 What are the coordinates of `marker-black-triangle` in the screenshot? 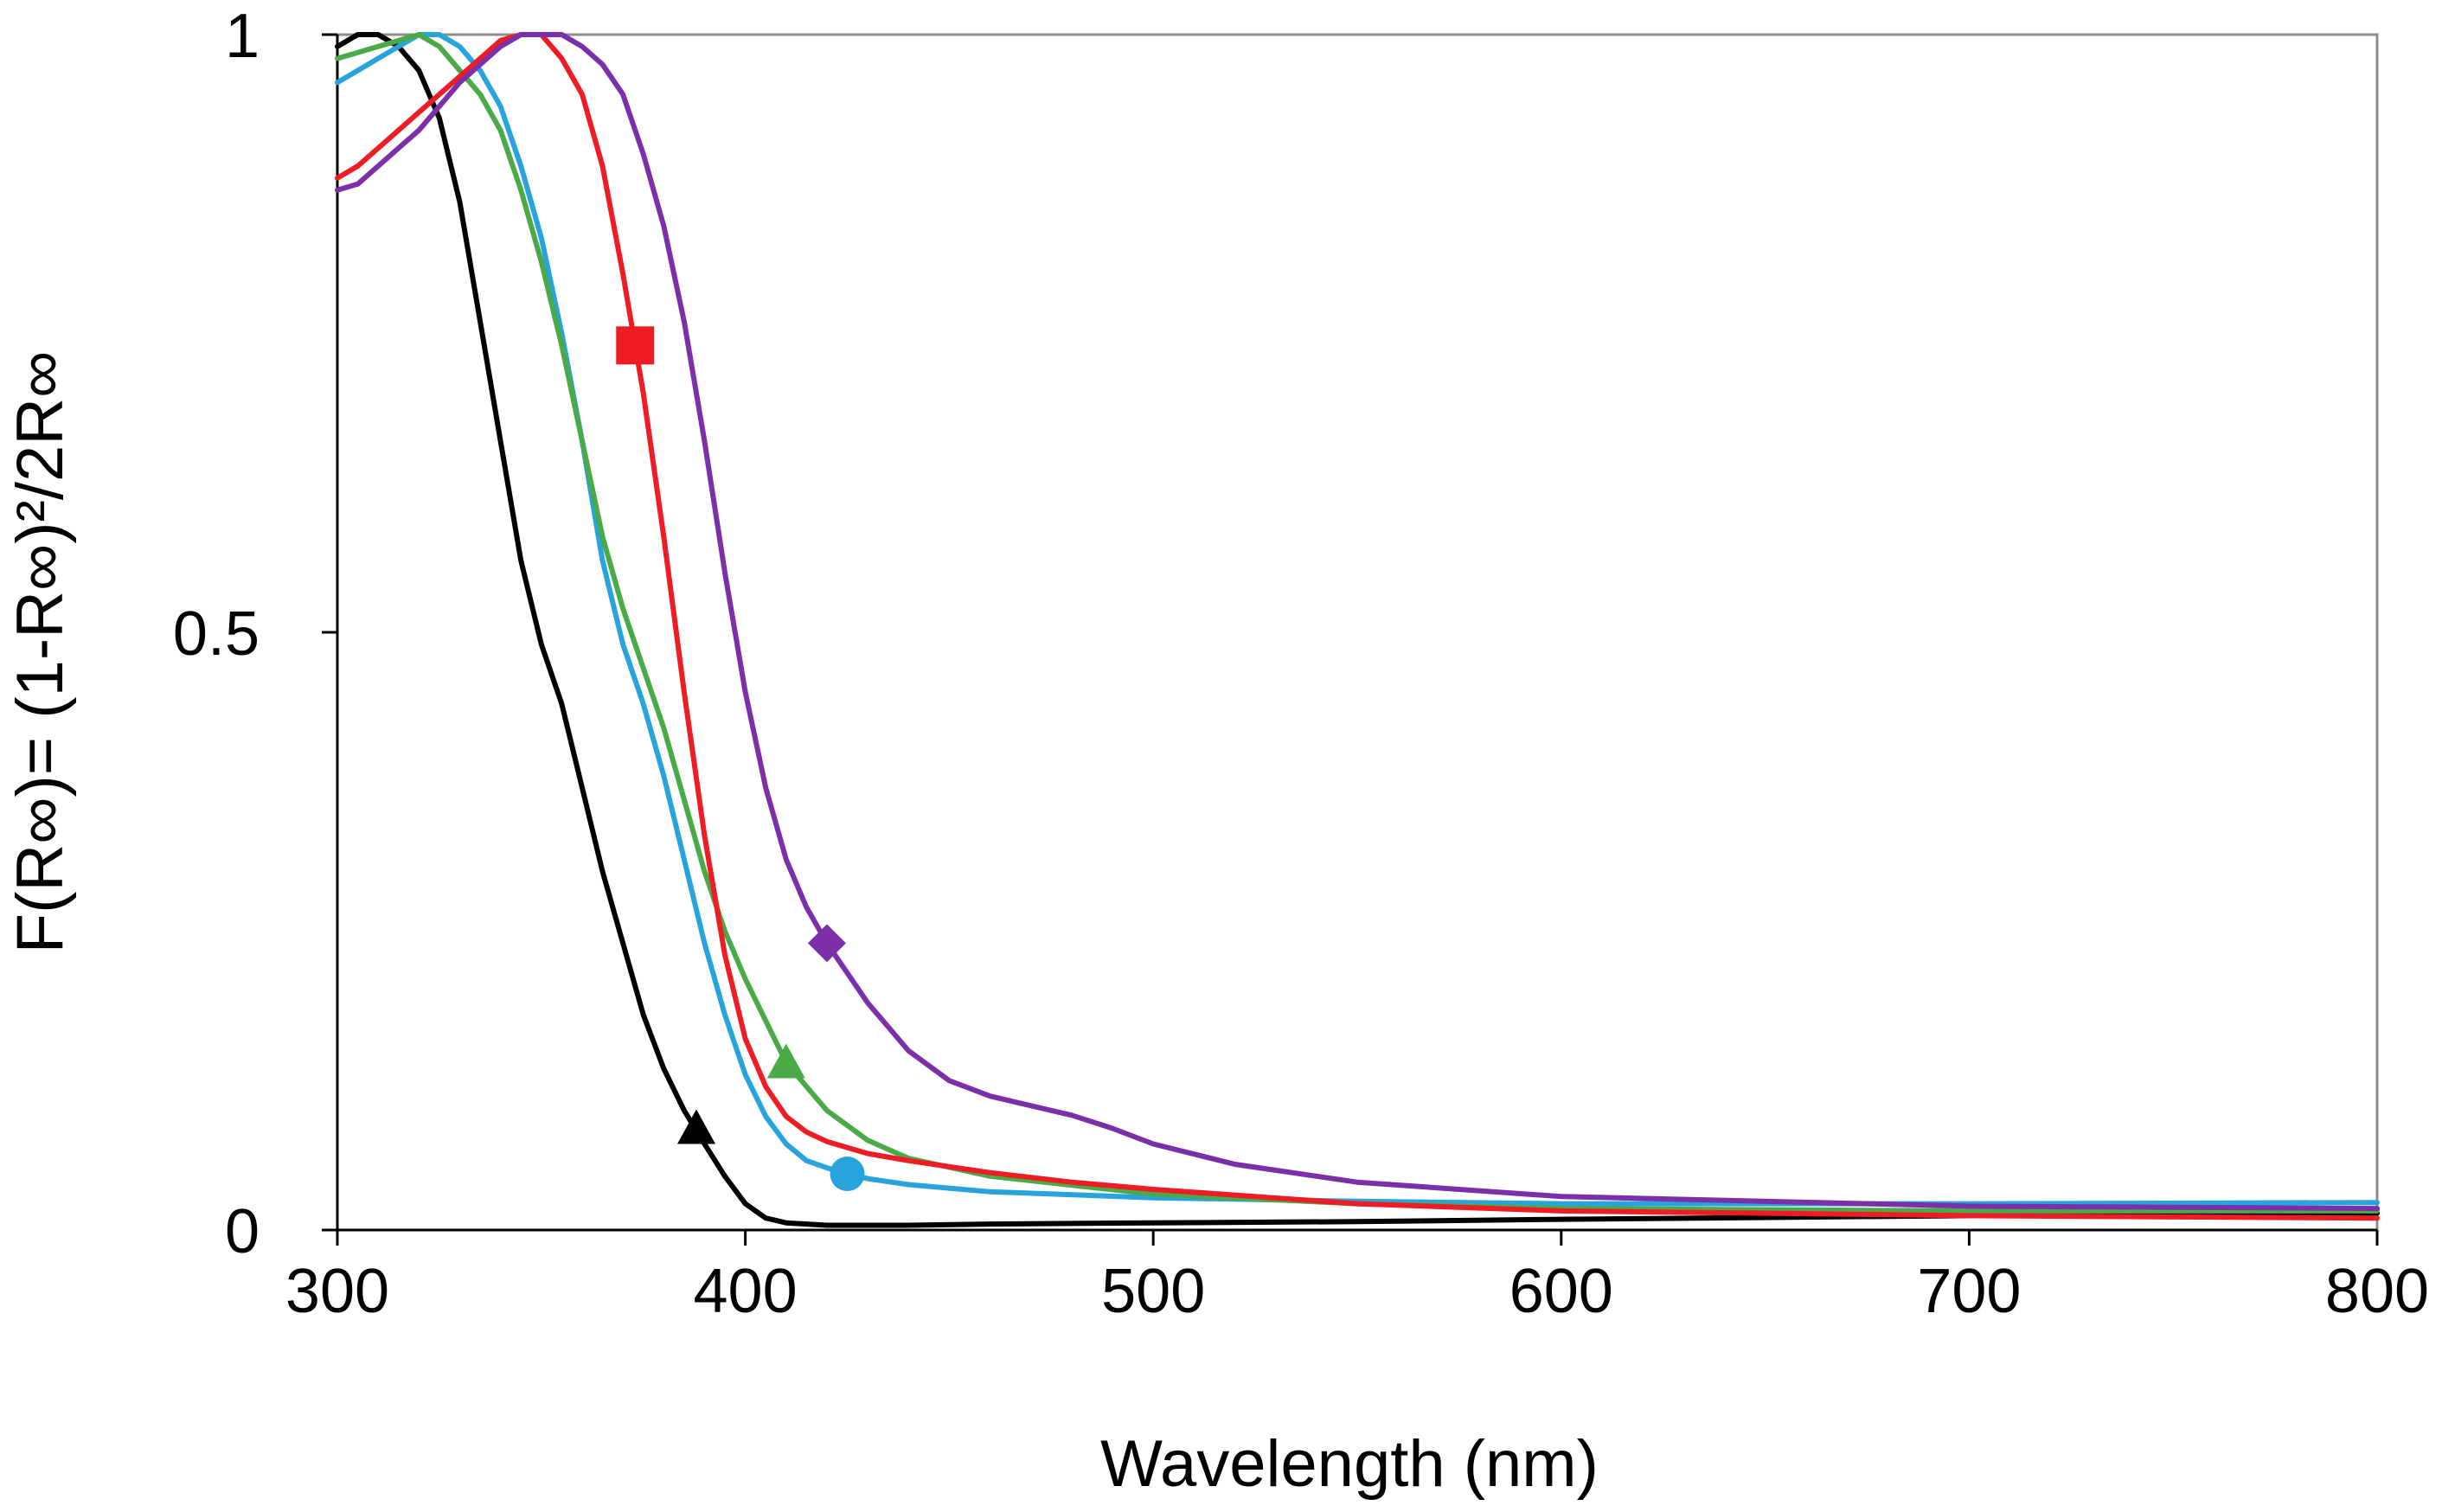 It's located at (696, 1126).